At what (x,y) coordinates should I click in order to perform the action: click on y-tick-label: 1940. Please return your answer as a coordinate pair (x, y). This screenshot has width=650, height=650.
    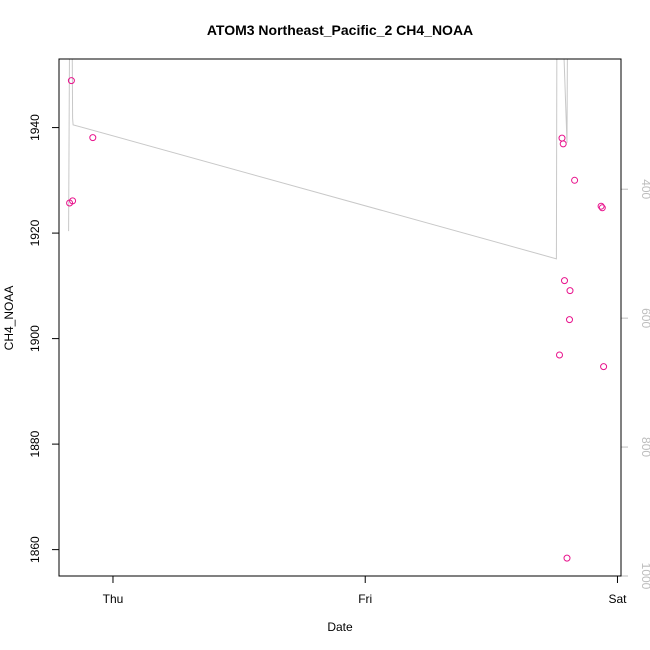
    Looking at the image, I should click on (35, 127).